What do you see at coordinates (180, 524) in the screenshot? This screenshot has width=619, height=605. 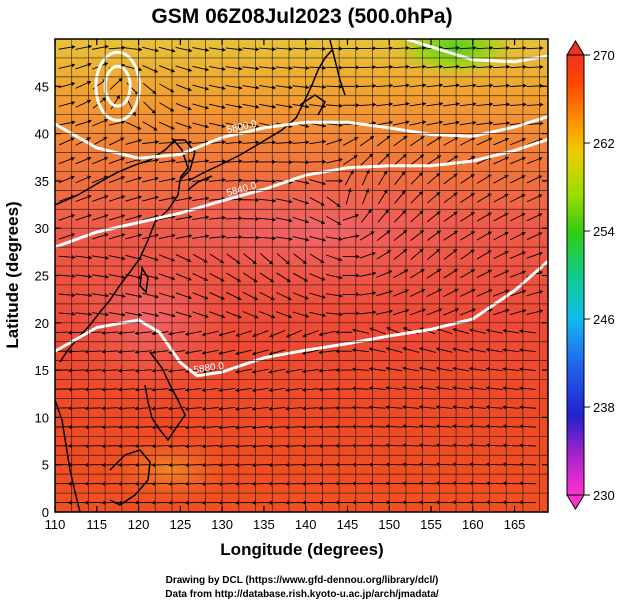 I see `x-tick-label: 125` at bounding box center [180, 524].